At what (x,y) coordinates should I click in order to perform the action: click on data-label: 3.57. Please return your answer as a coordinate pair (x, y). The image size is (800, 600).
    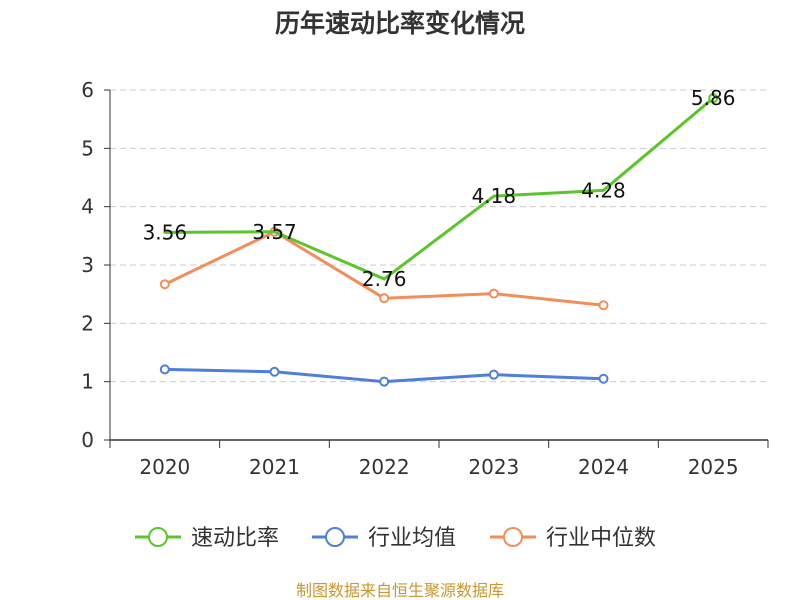
    Looking at the image, I should click on (274, 232).